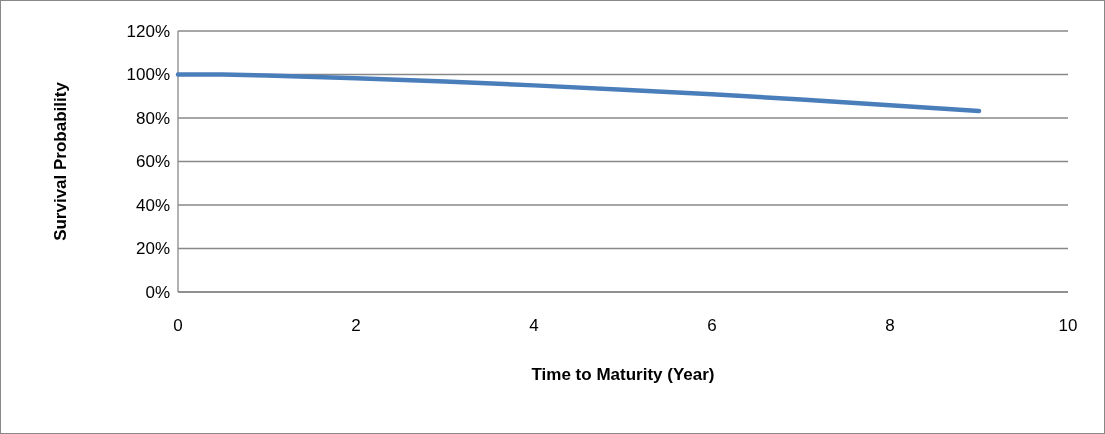 The image size is (1105, 434). Describe the element at coordinates (890, 325) in the screenshot. I see `x-tick-label: 8` at that location.